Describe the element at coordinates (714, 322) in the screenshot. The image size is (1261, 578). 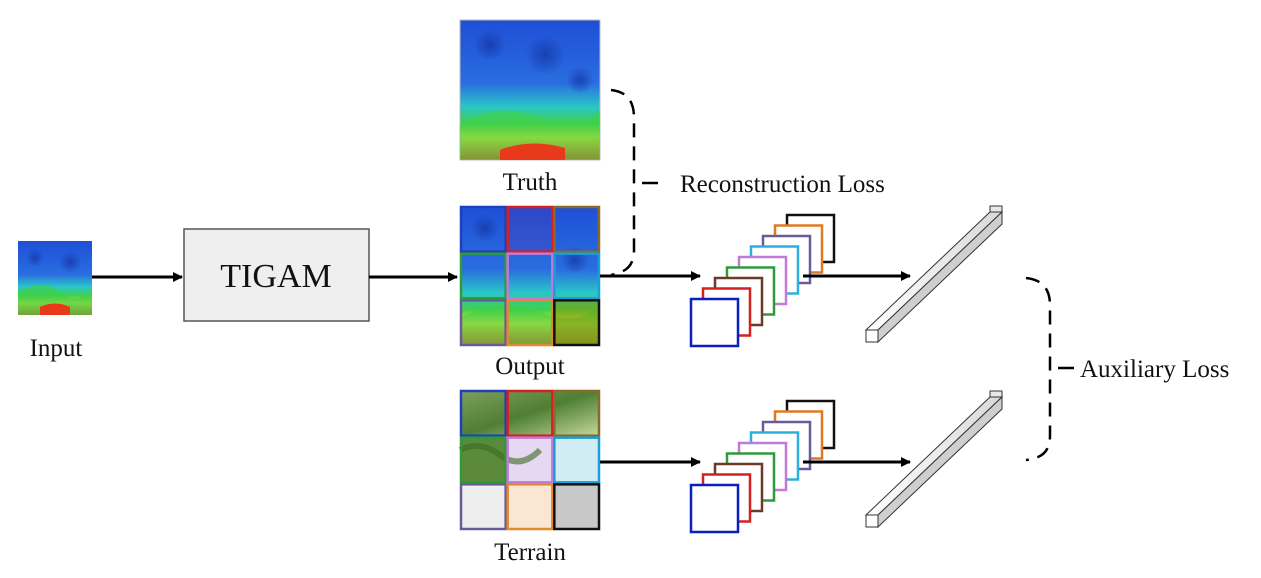
I see `output-feature-map` at that location.